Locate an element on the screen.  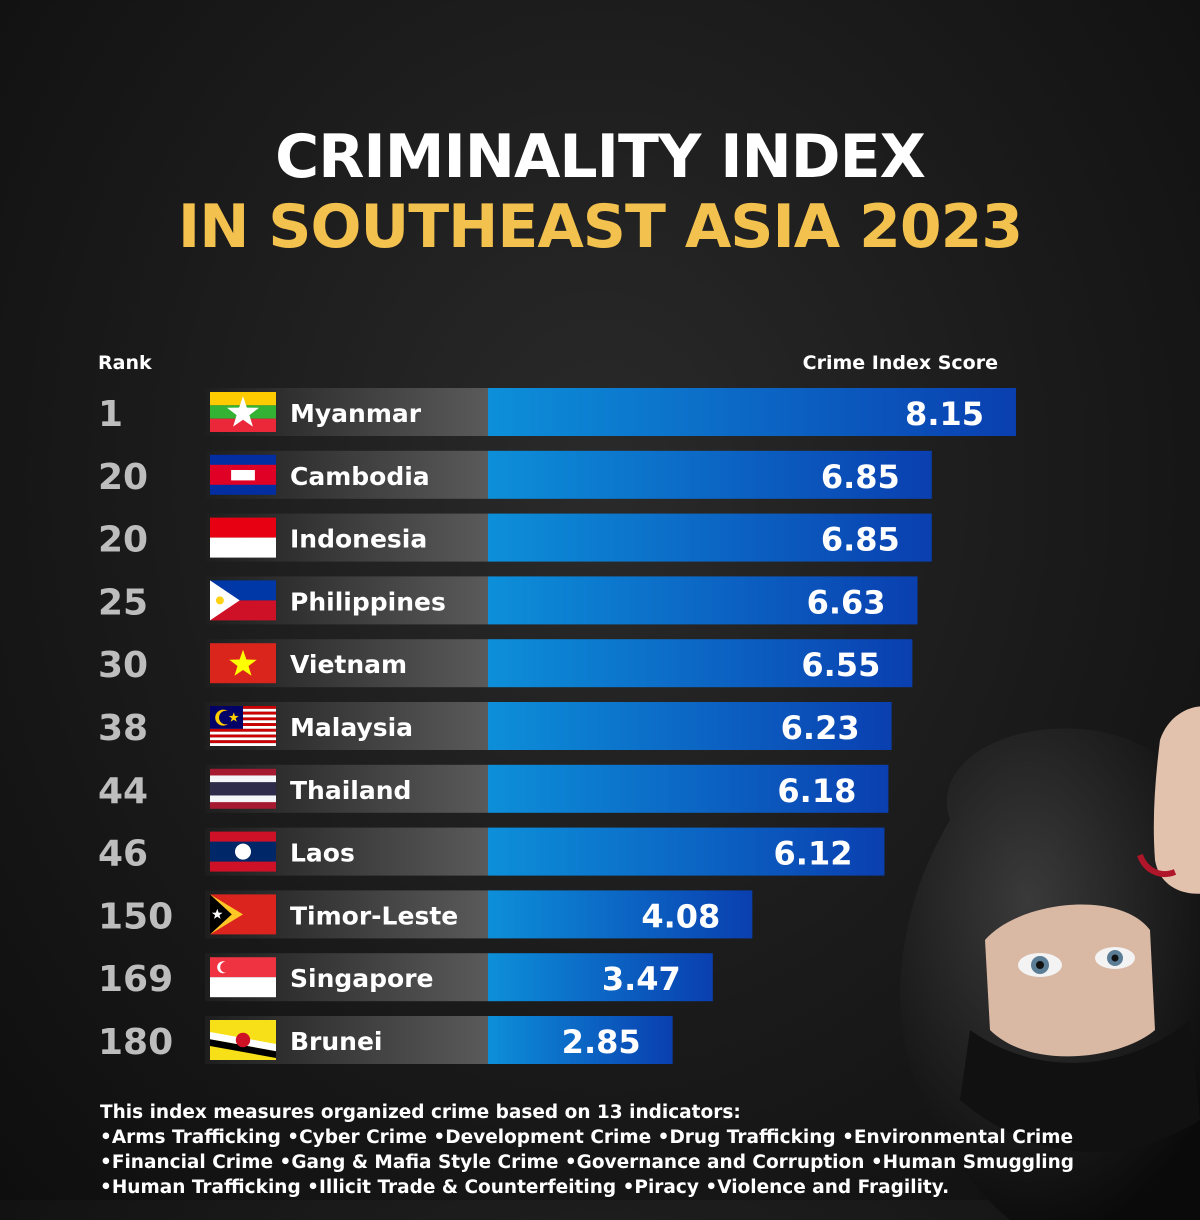
country-name: Thailand is located at coordinates (350, 790).